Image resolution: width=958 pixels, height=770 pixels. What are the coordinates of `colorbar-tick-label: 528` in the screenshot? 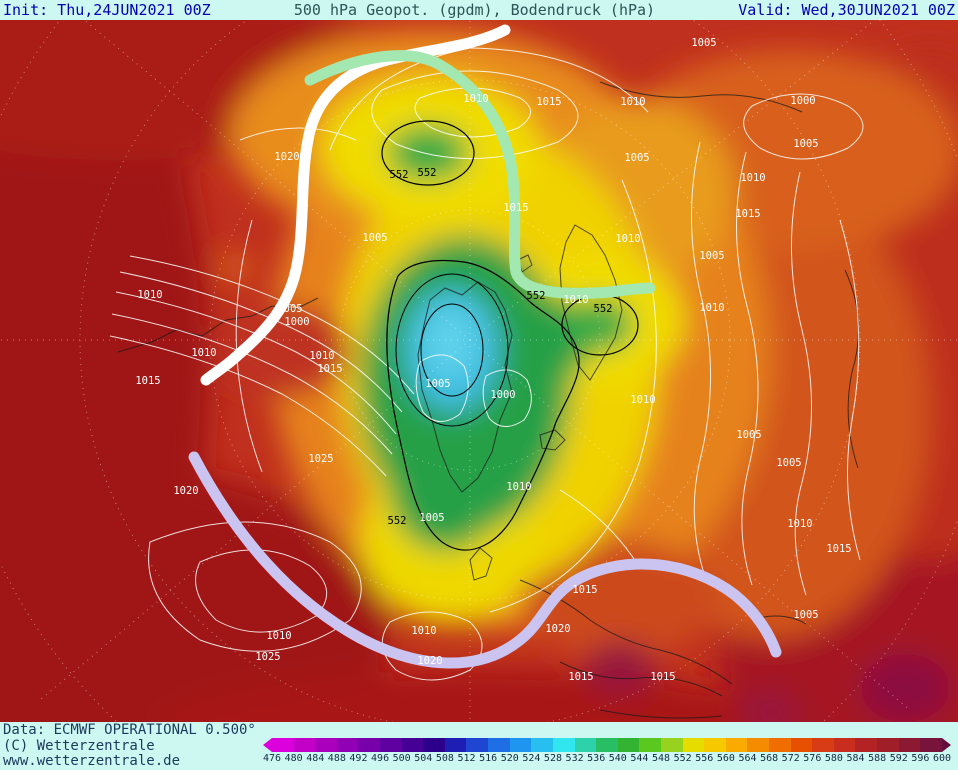 It's located at (552, 758).